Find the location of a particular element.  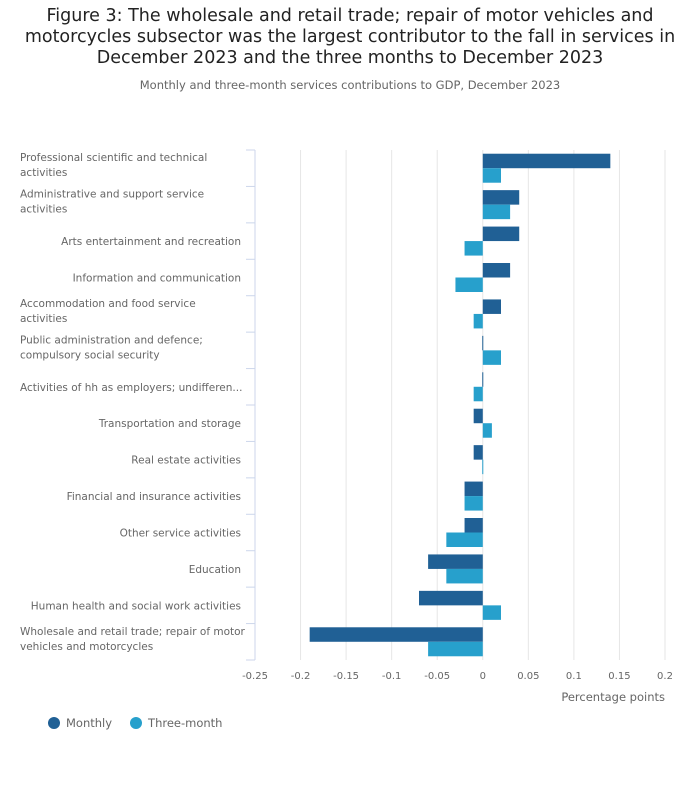

y-axis is located at coordinates (251, 405).